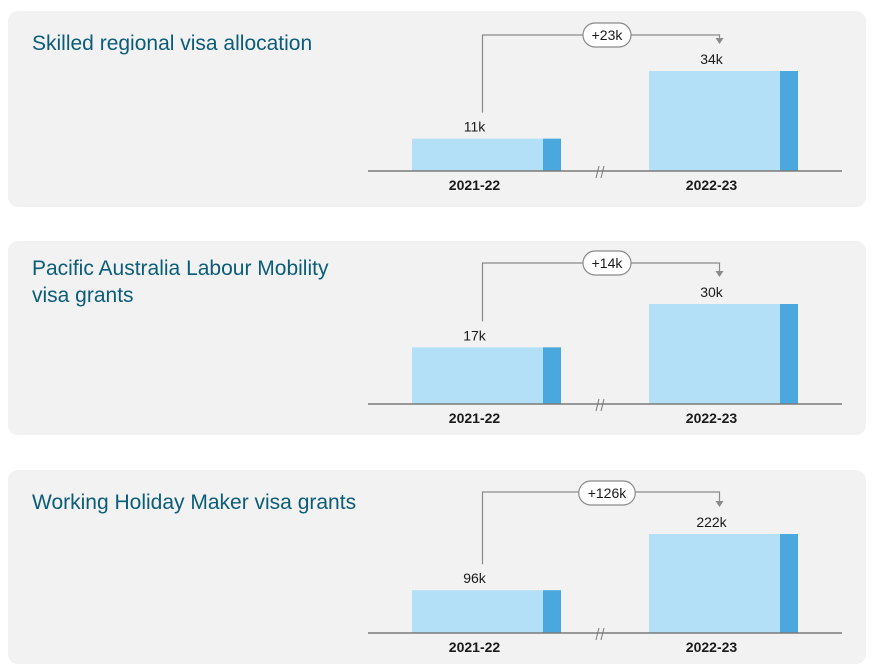 The image size is (873, 672). What do you see at coordinates (475, 578) in the screenshot?
I see `value-label: 96k` at bounding box center [475, 578].